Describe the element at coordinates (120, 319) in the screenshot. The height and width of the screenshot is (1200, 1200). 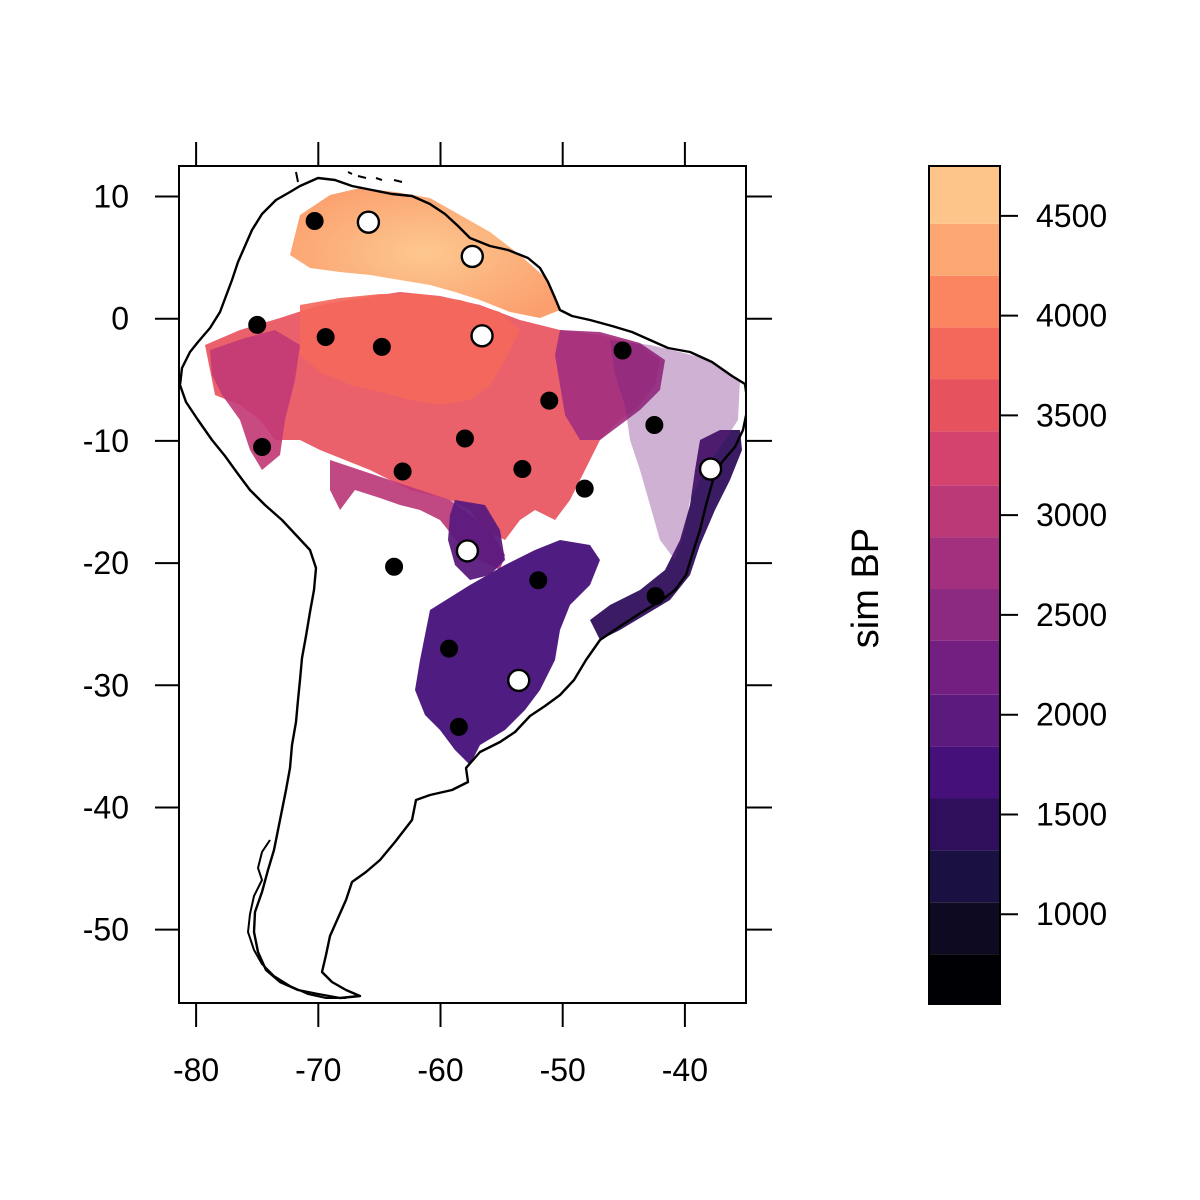
I see `y-tick-label: 0` at that location.